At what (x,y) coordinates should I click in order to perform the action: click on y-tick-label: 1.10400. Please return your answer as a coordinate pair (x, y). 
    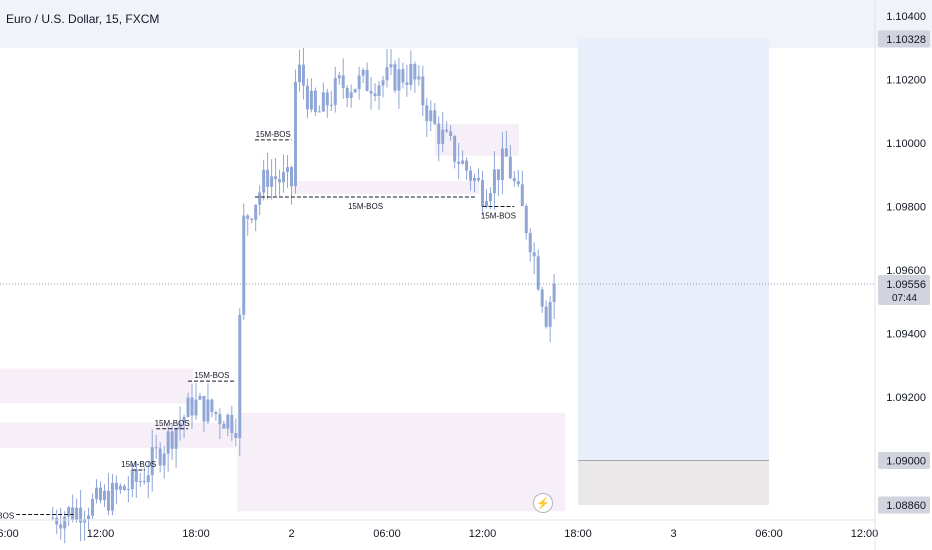
    Looking at the image, I should click on (906, 17).